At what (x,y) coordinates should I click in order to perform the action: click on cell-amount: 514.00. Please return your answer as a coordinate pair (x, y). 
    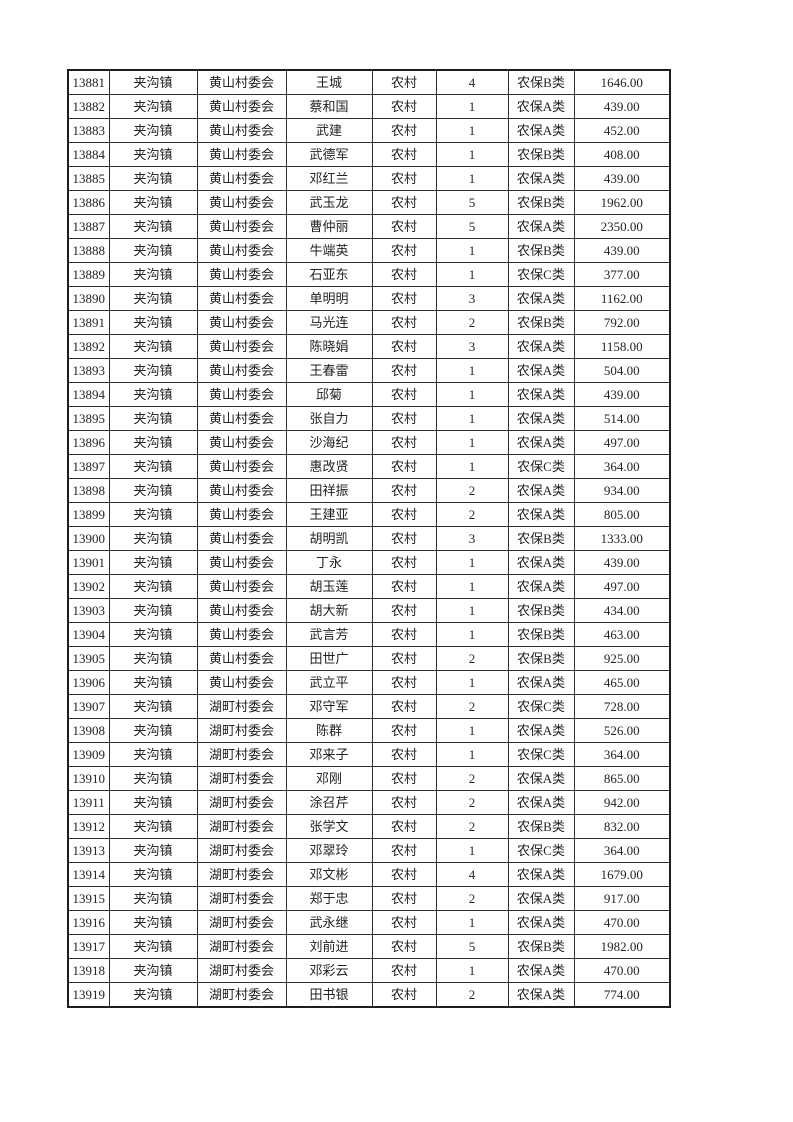
    Looking at the image, I should click on (622, 418).